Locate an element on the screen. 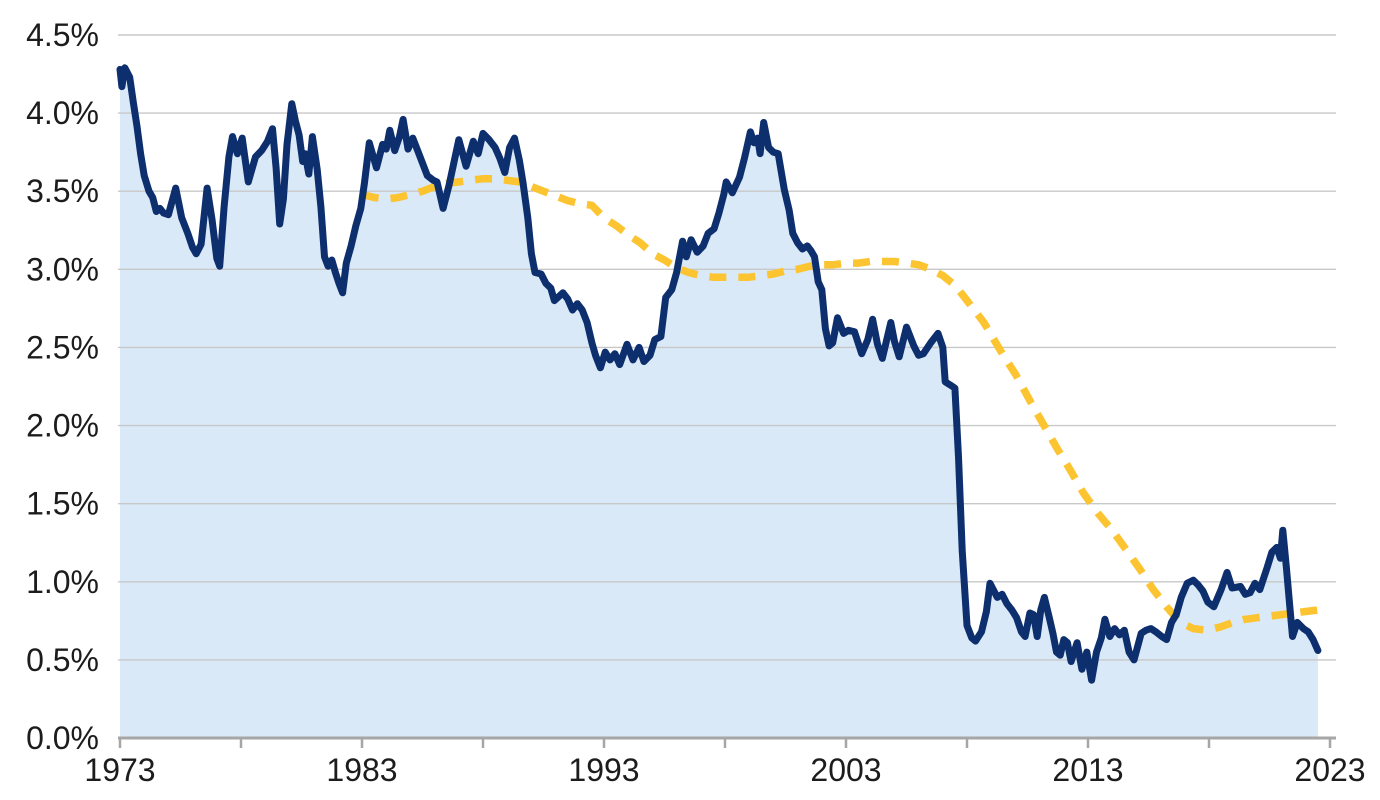 The height and width of the screenshot is (800, 1380). y-axis-label: 4.0% is located at coordinates (62, 113).